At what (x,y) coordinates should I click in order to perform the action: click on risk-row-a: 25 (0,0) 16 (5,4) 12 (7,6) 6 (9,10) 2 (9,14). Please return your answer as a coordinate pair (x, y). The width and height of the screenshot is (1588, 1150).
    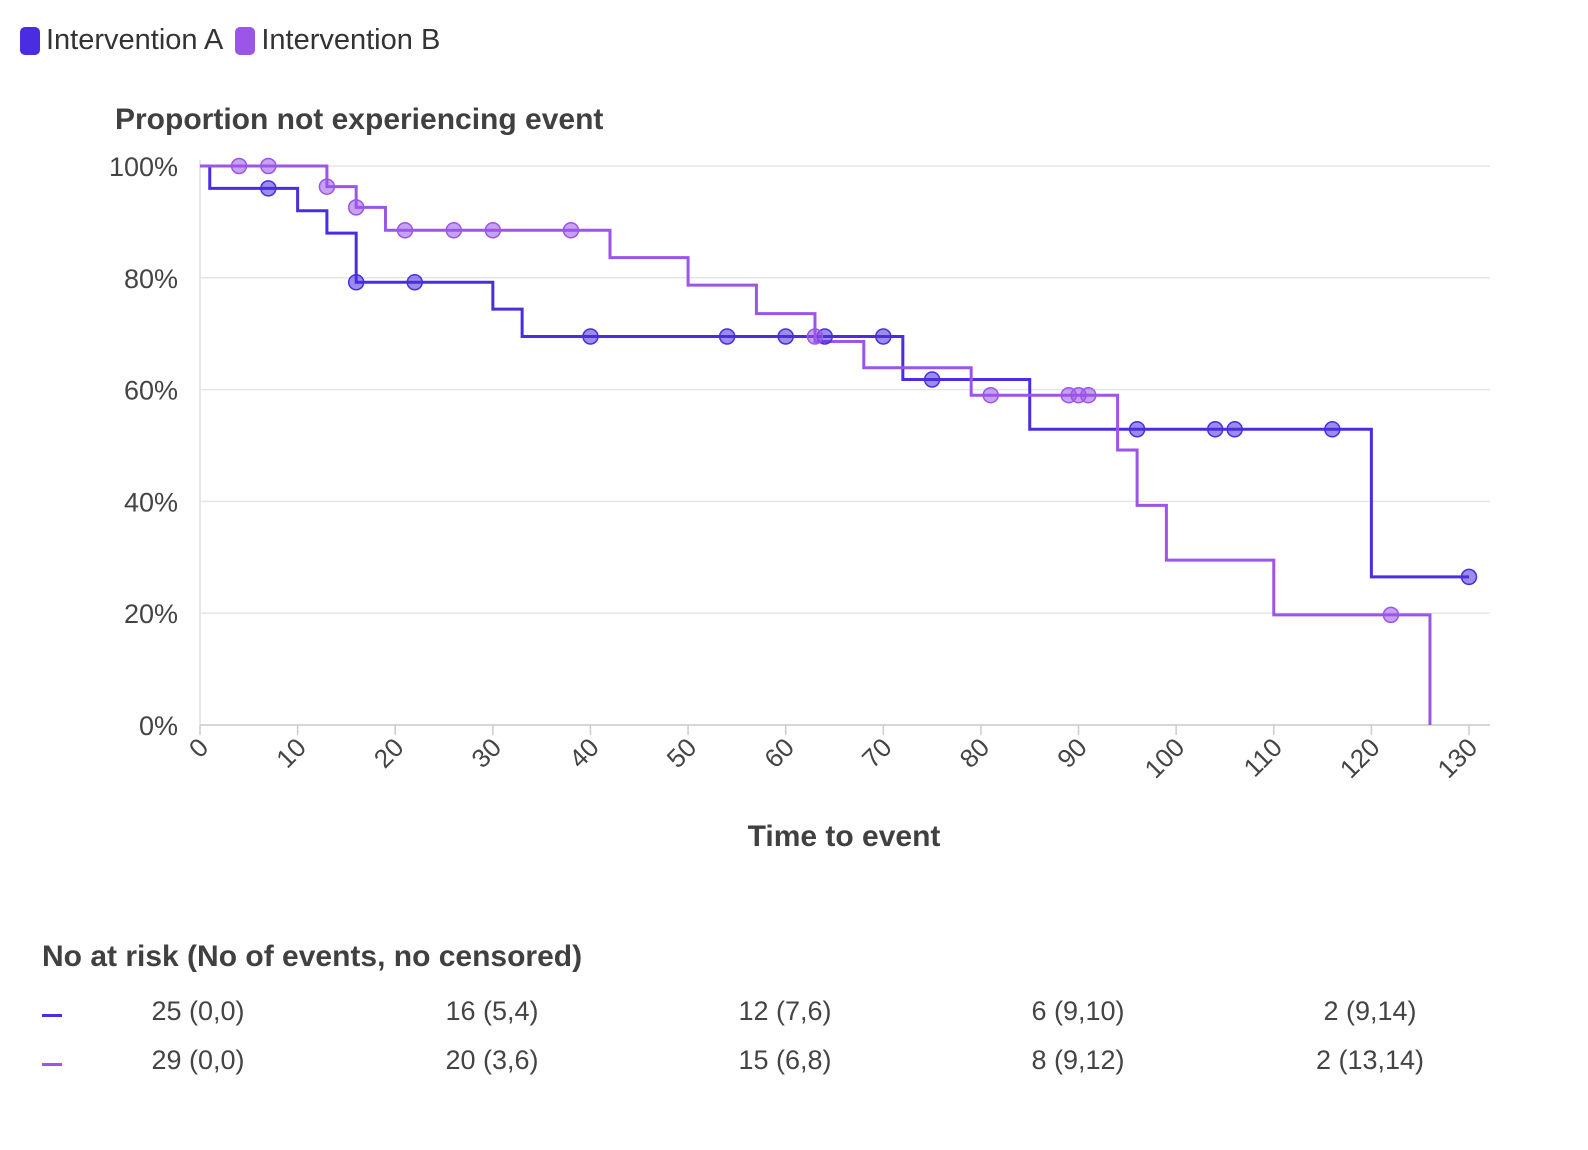
    Looking at the image, I should click on (794, 1016).